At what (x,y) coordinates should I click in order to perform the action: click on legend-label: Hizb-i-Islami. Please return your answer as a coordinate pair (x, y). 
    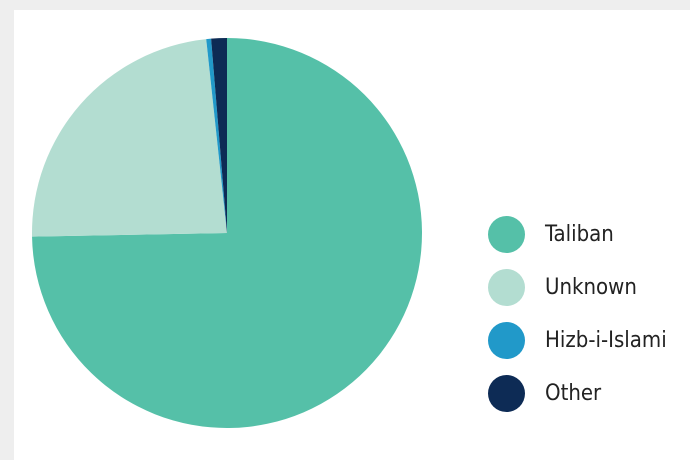
    Looking at the image, I should click on (606, 340).